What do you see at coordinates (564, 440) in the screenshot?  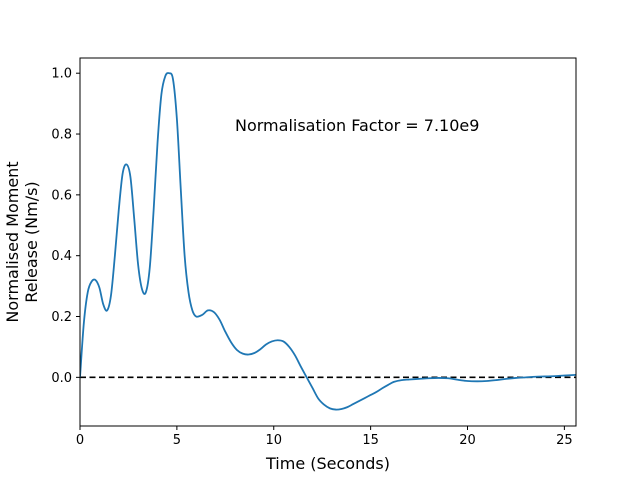 I see `x-tick-label: 25` at bounding box center [564, 440].